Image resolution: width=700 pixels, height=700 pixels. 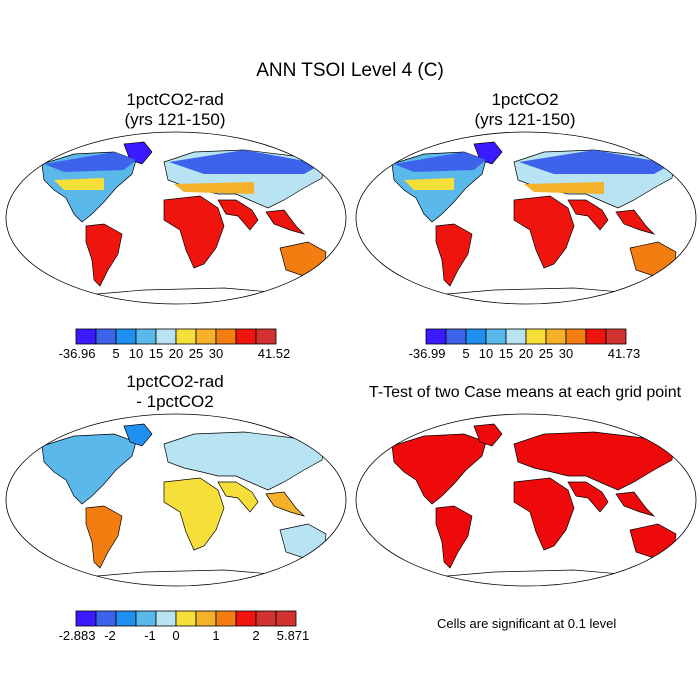 What do you see at coordinates (89, 469) in the screenshot?
I see `north-america-landmass` at bounding box center [89, 469].